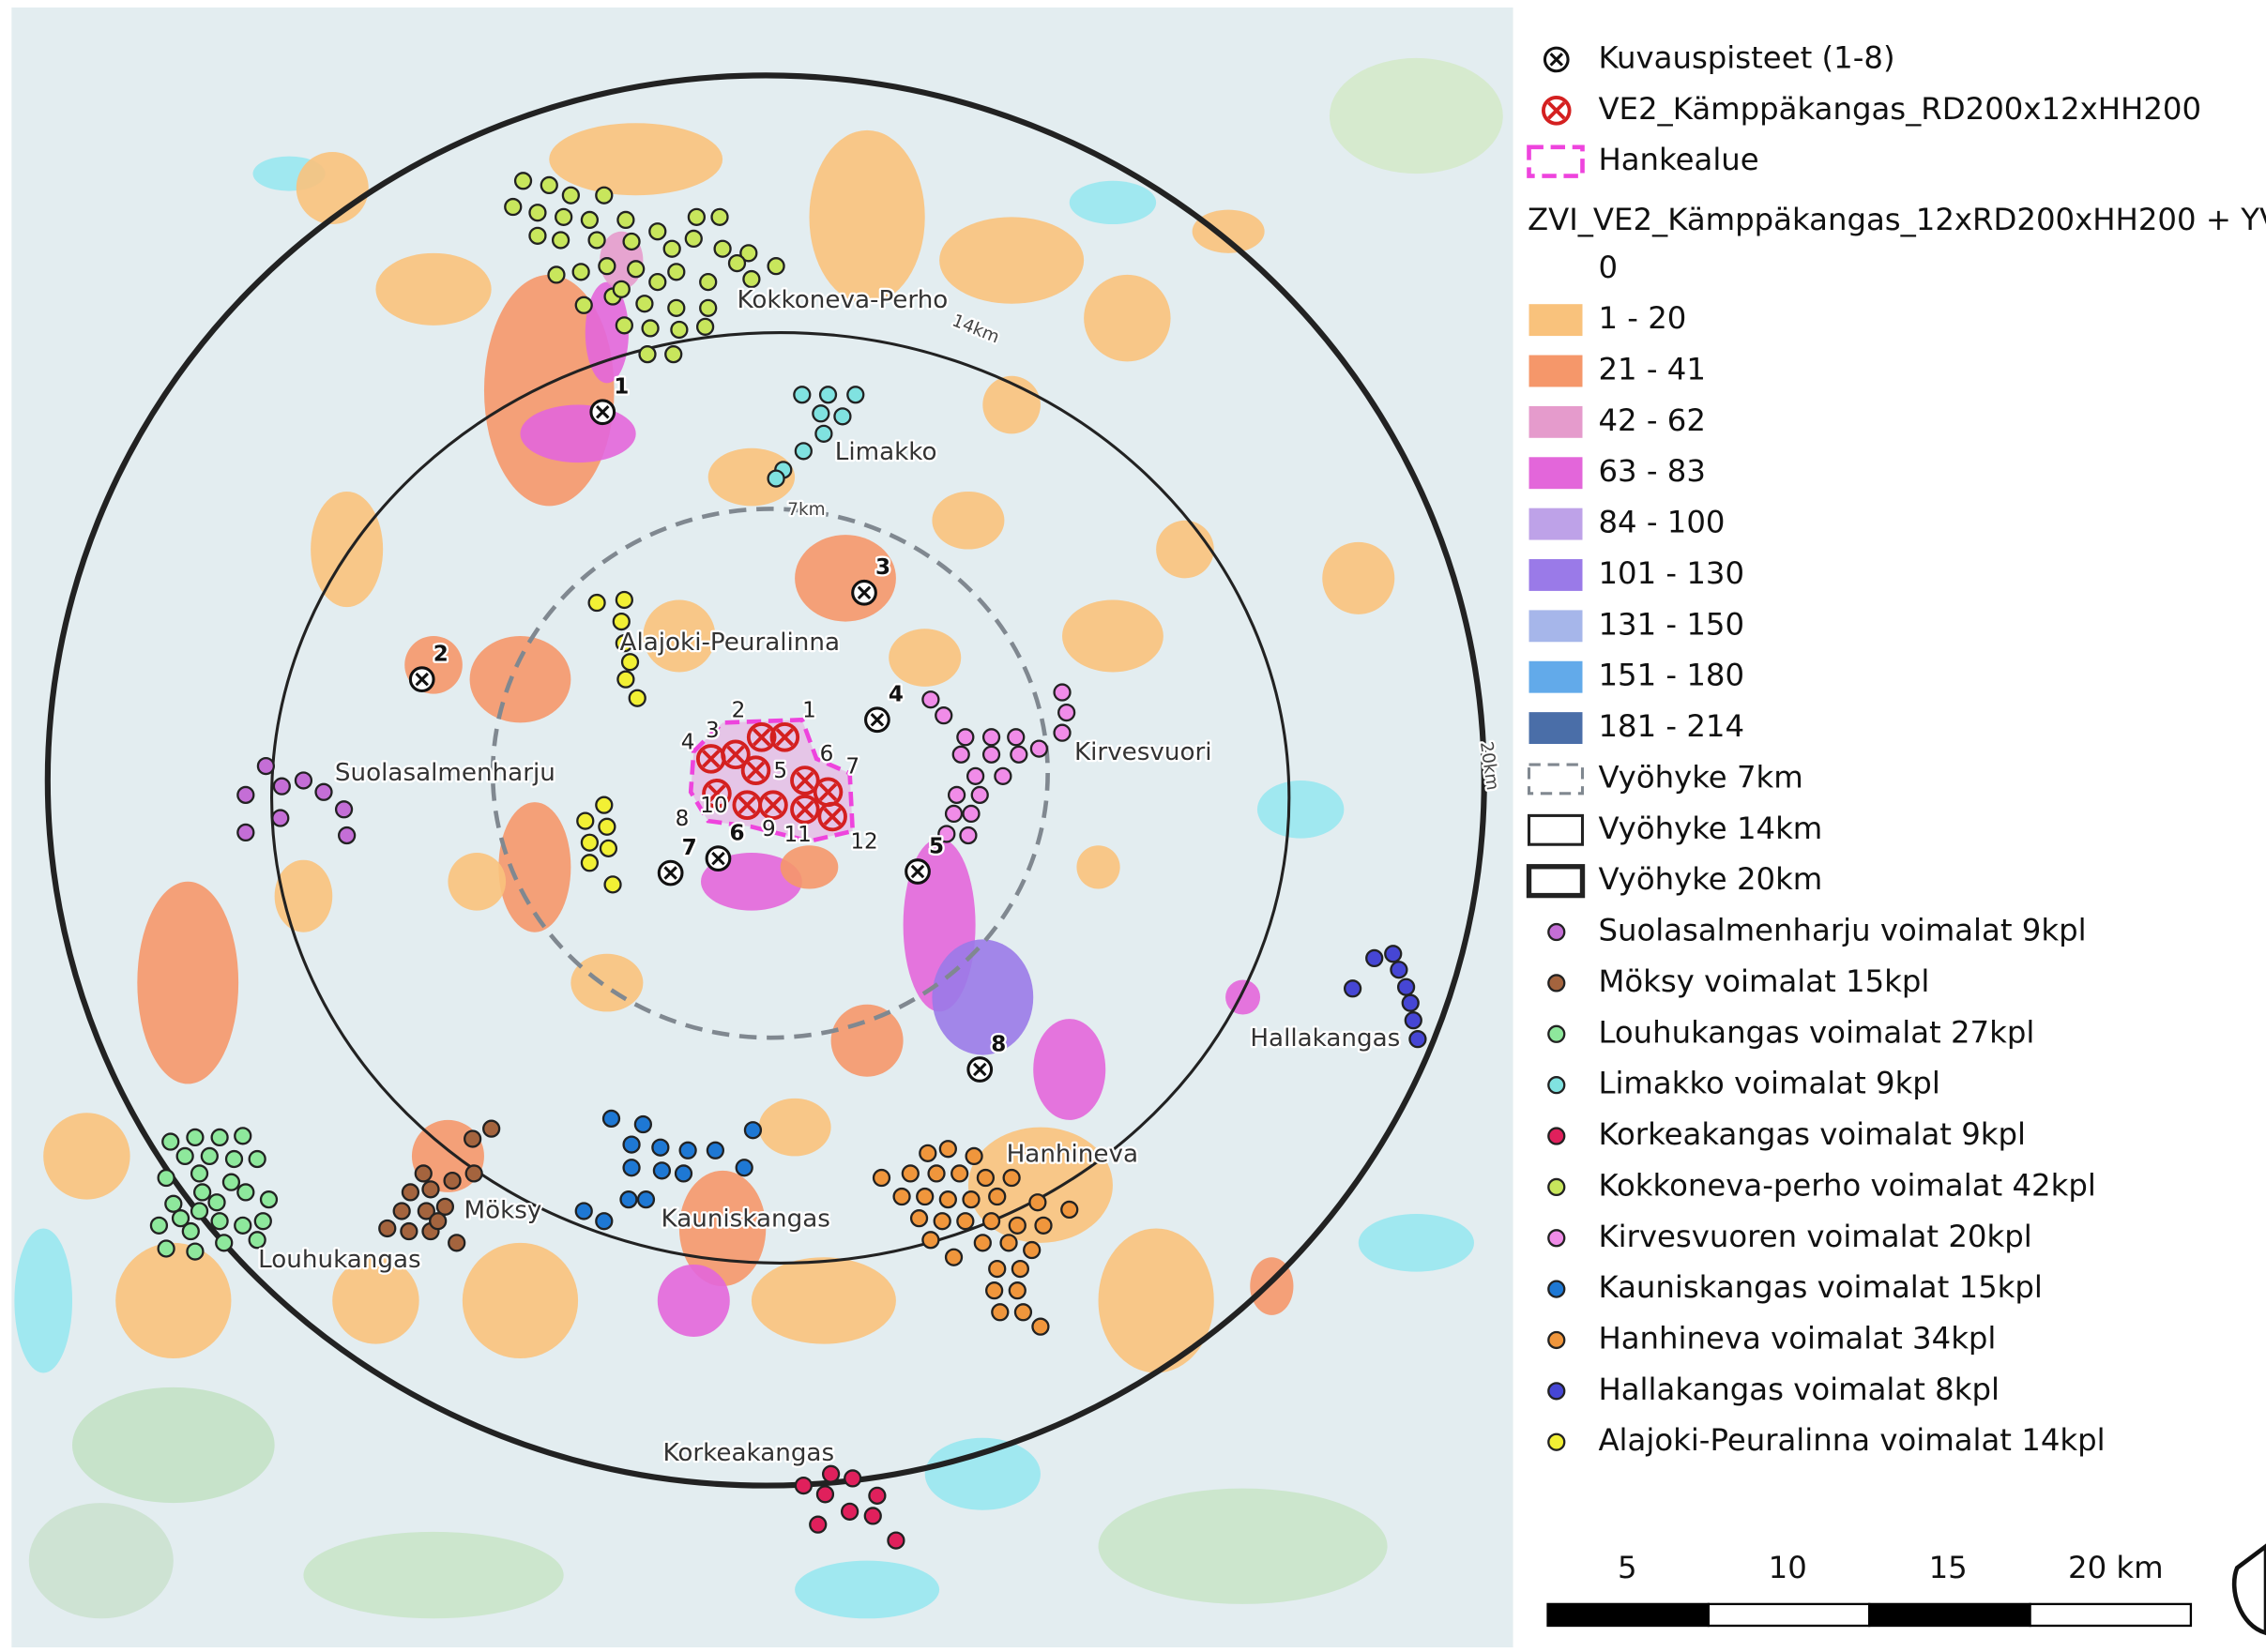 The image size is (2266, 1652). Describe the element at coordinates (1897, 219) in the screenshot. I see `legend-label: ZVI_VE2_Kämppäkangas_12xRD200xHH200 + YV` at that location.